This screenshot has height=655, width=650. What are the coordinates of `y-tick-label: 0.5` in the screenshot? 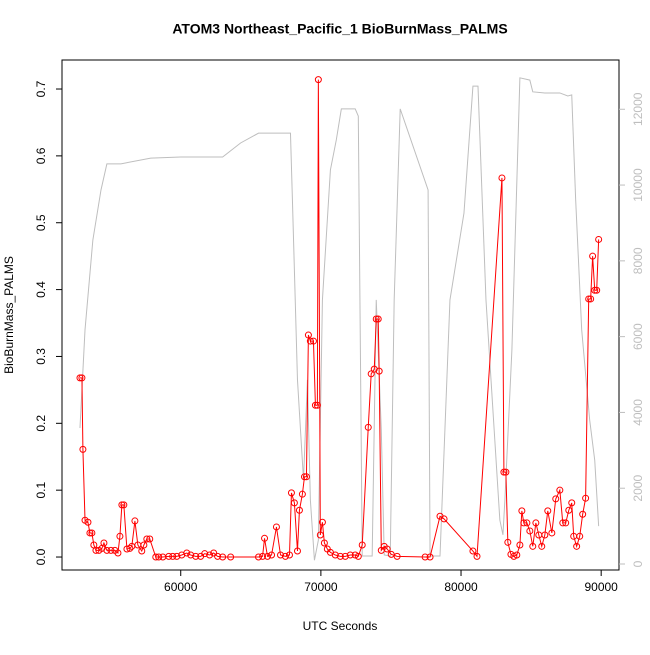 It's located at (41, 222).